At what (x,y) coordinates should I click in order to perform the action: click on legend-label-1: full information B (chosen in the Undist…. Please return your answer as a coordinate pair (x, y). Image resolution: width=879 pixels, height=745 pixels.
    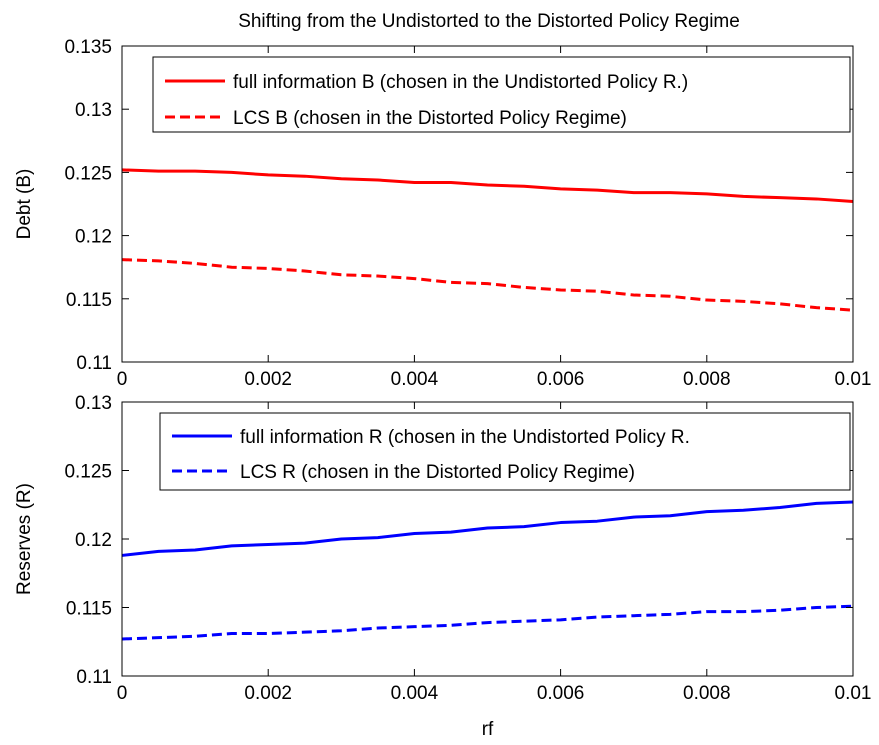
    Looking at the image, I should click on (460, 82).